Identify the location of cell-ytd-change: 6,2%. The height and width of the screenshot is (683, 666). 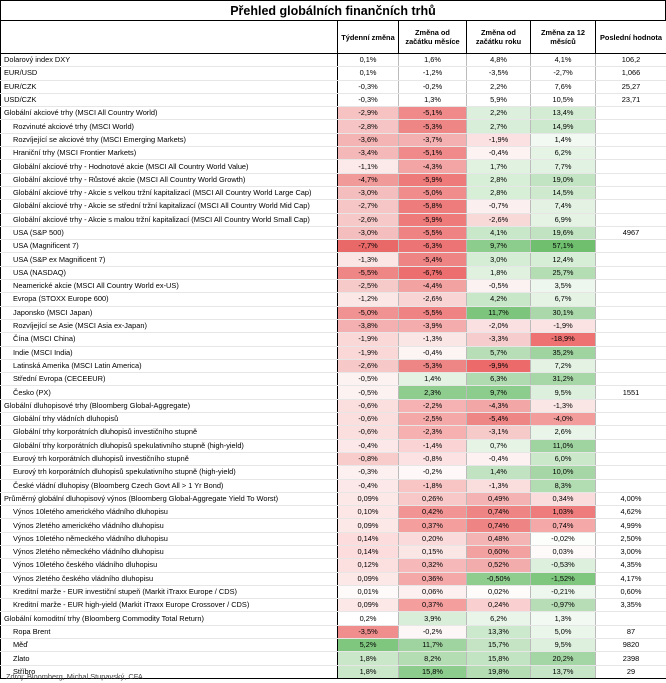
(498, 618).